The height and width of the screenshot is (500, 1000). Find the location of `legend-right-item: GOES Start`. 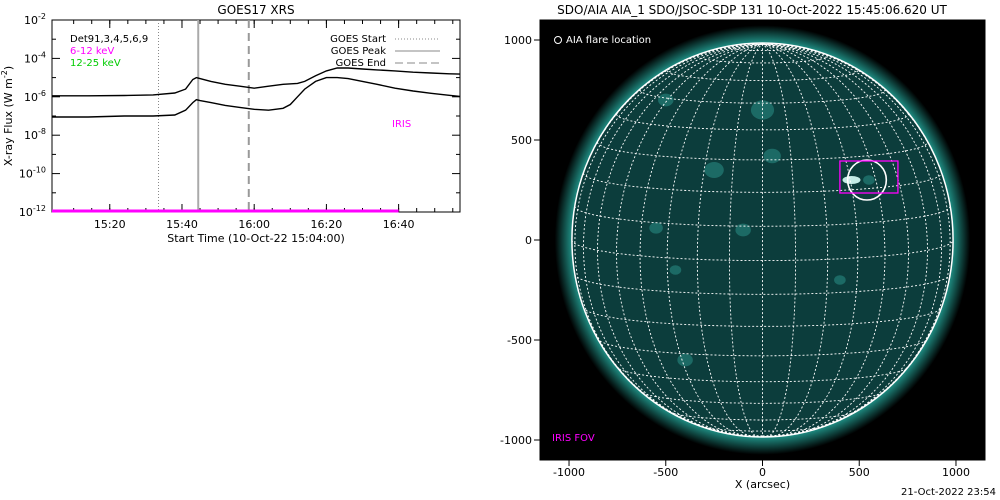

legend-right-item: GOES Start is located at coordinates (358, 39).